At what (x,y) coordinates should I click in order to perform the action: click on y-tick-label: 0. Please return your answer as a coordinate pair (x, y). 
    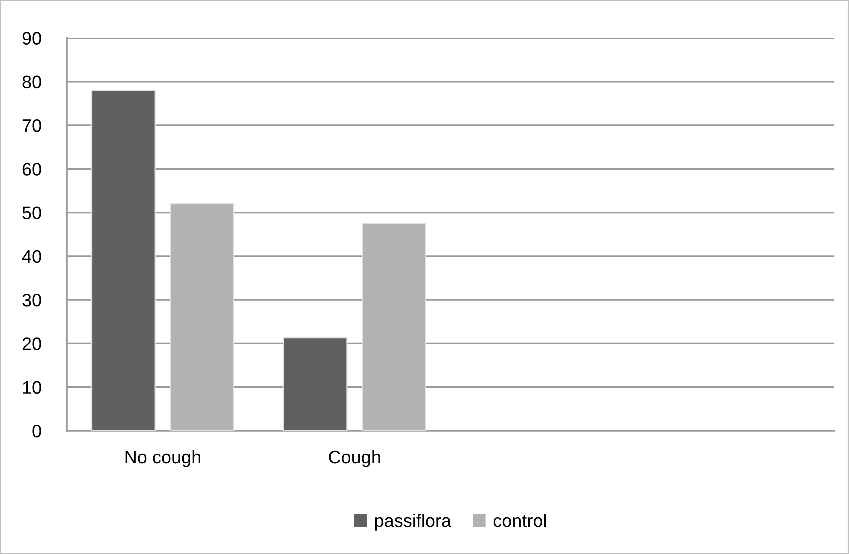
    Looking at the image, I should click on (37, 431).